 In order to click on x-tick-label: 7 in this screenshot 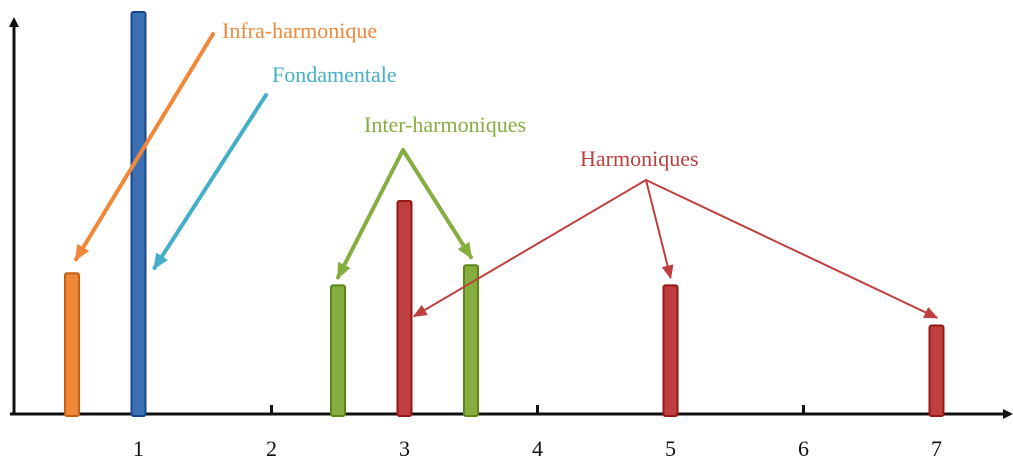, I will do `click(936, 448)`.